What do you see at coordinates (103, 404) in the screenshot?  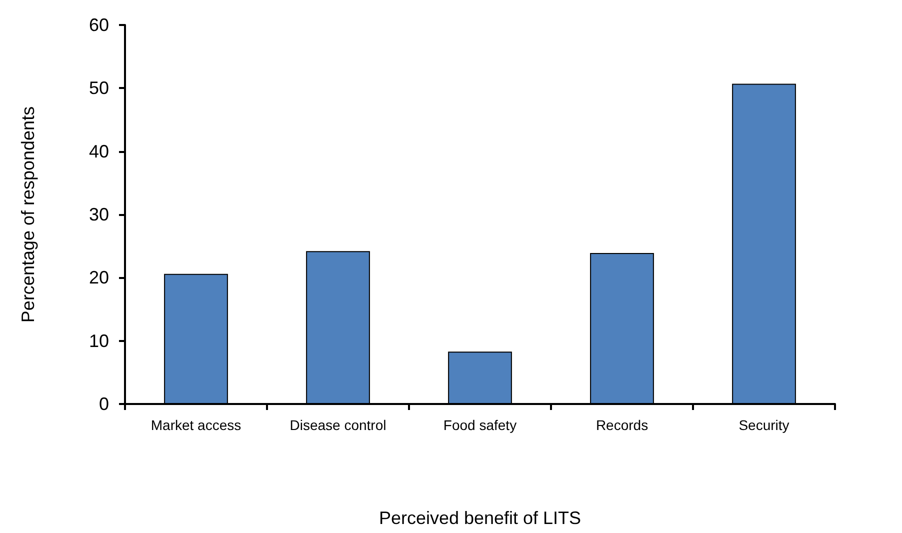 I see `y-tick-label: 0` at bounding box center [103, 404].